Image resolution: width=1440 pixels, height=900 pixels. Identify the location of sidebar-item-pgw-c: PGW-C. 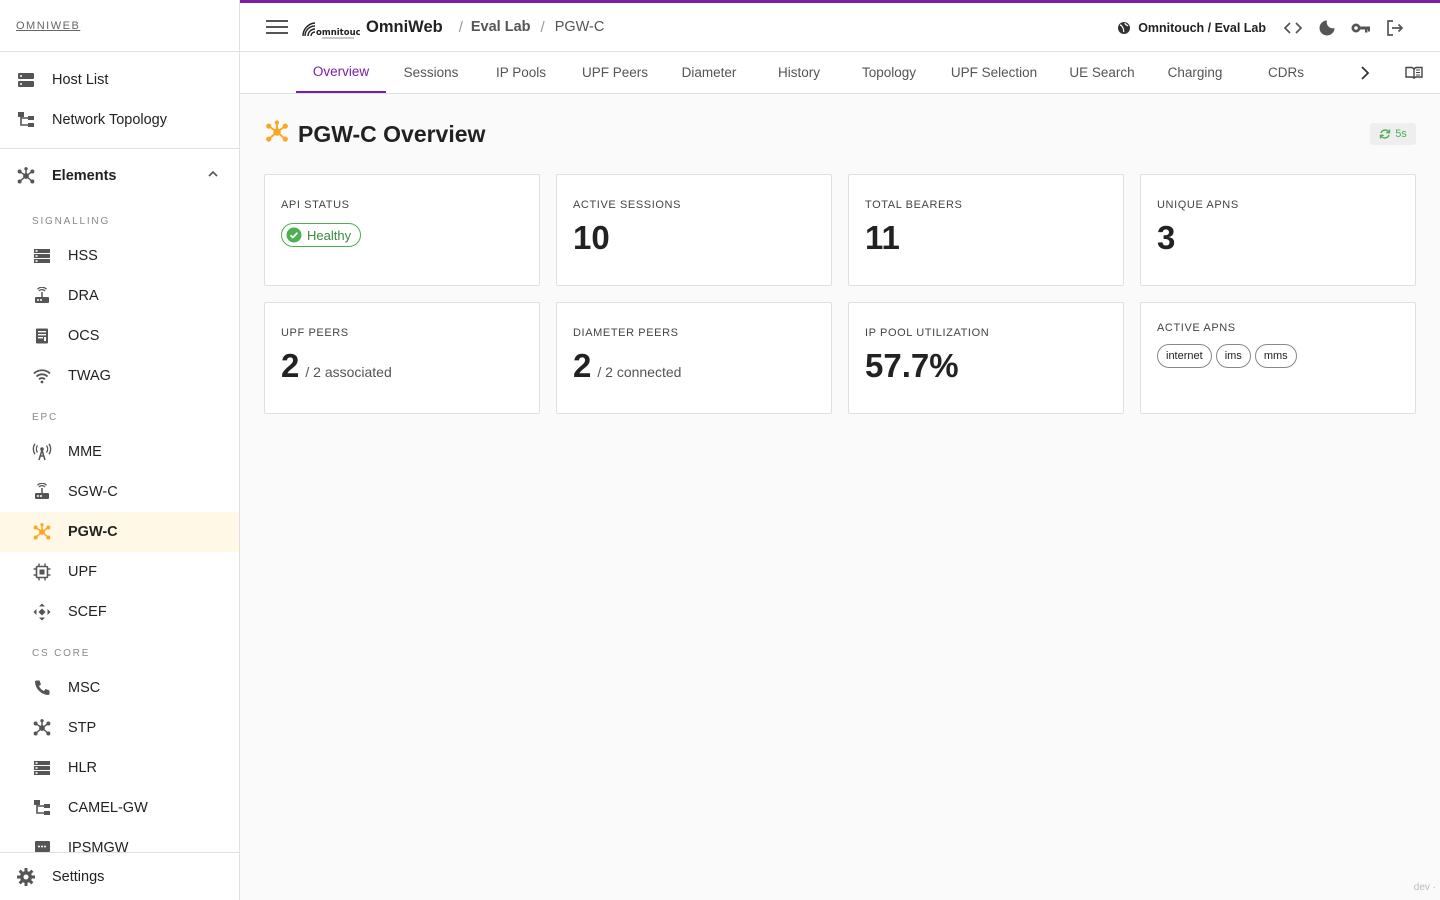
(119, 532).